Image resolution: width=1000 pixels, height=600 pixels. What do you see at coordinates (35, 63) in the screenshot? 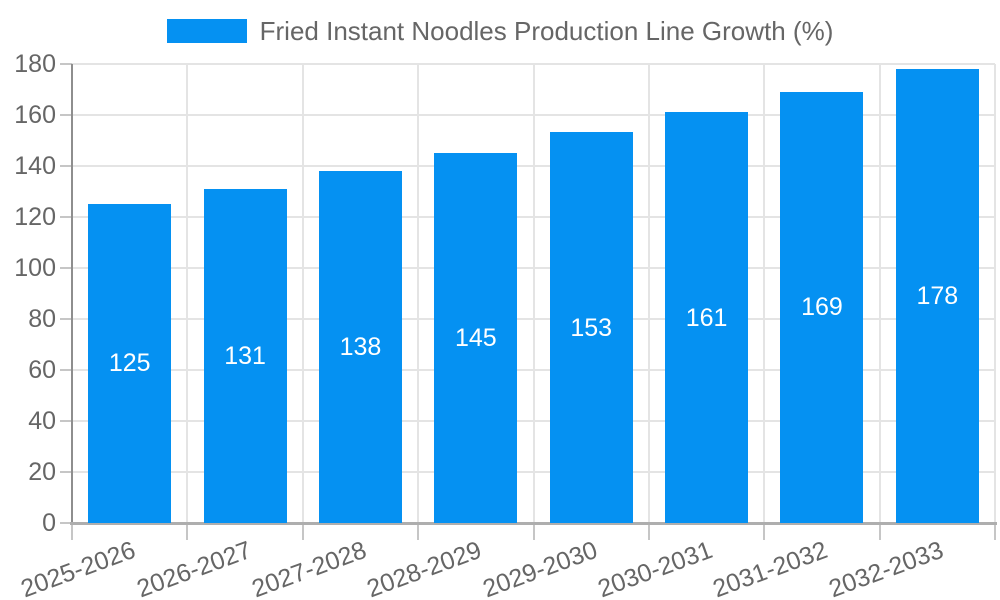
I see `y-tick-label: 180` at bounding box center [35, 63].